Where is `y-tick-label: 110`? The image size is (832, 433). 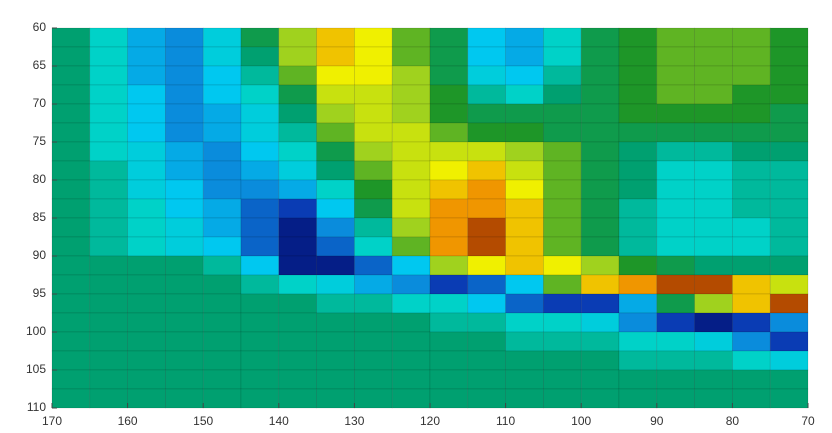 y-tick-label: 110 is located at coordinates (36, 407).